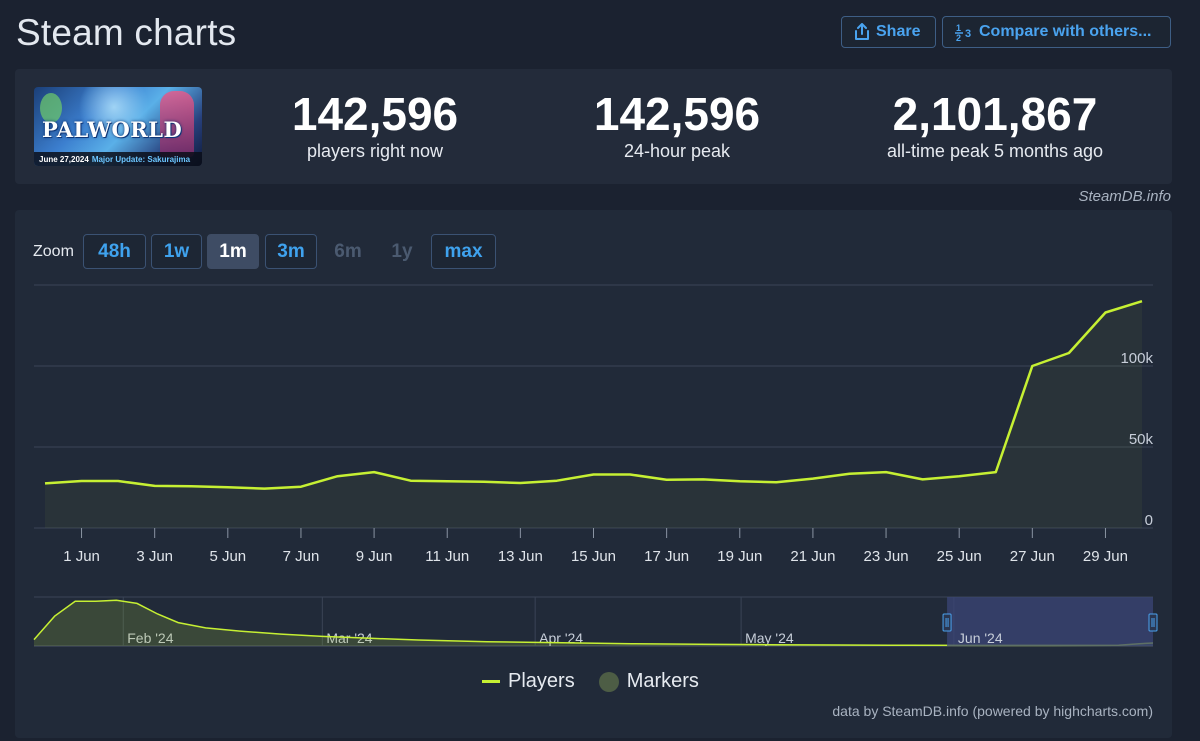 The height and width of the screenshot is (741, 1200). Describe the element at coordinates (1032, 556) in the screenshot. I see `x-tick-label: 27 Jun` at that location.